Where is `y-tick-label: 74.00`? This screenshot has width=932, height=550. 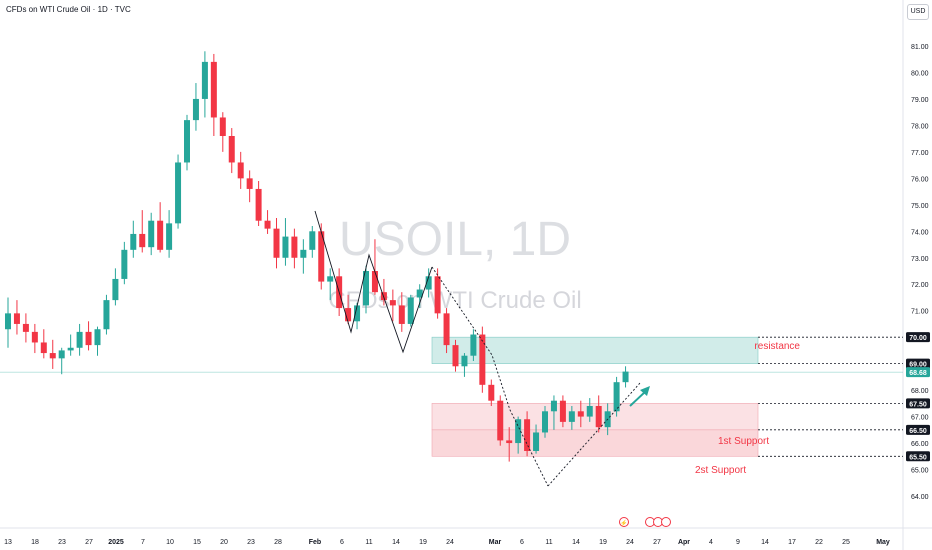
y-tick-label: 74.00 is located at coordinates (920, 232).